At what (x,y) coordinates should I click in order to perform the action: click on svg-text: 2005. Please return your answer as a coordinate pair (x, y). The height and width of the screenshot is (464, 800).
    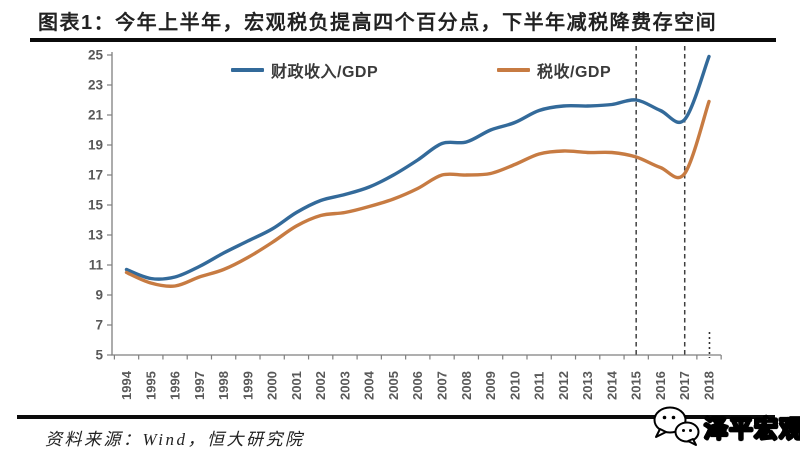
    Looking at the image, I should click on (393, 385).